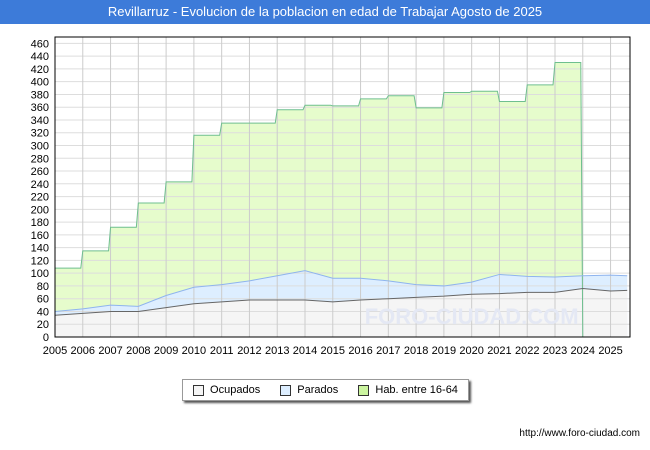 The width and height of the screenshot is (650, 450). I want to click on y-tick-label: 380, so click(40, 95).